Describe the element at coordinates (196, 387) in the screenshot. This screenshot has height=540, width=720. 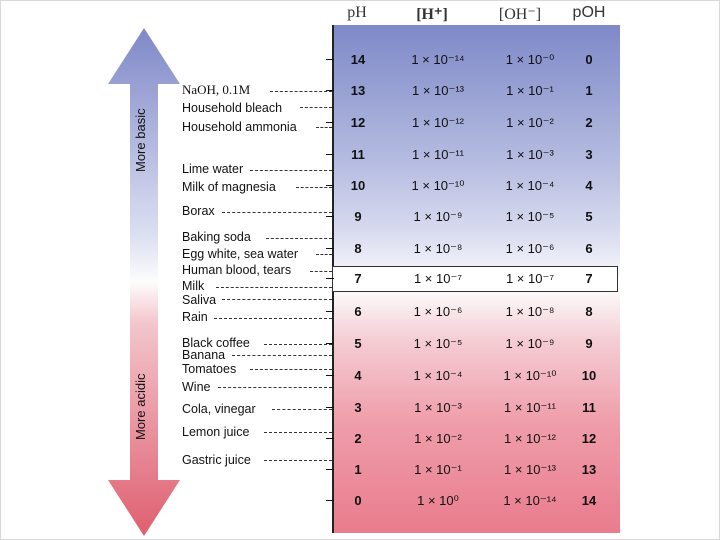
I see `substance-wine: Wine` at that location.